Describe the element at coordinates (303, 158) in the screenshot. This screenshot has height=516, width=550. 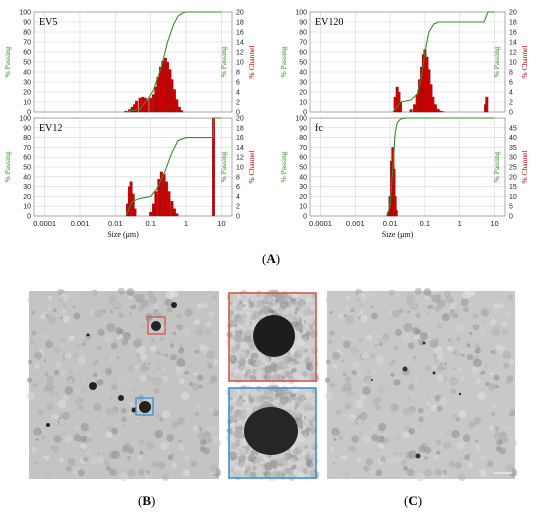
I see `ytick-left-label: 60` at that location.